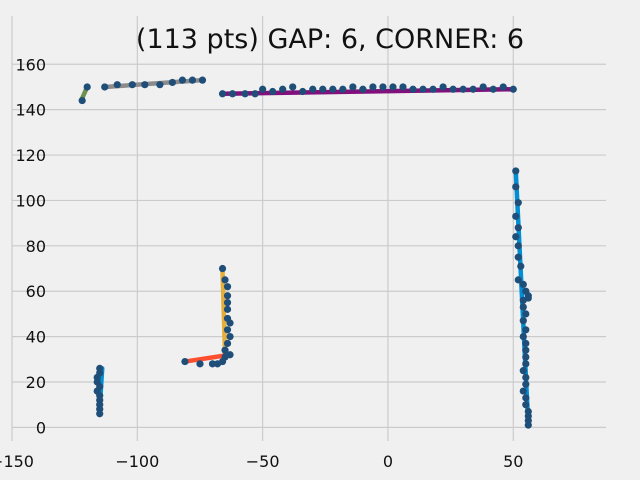 The image size is (640, 480). Describe the element at coordinates (36, 246) in the screenshot. I see `y-tick-label: 80` at that location.